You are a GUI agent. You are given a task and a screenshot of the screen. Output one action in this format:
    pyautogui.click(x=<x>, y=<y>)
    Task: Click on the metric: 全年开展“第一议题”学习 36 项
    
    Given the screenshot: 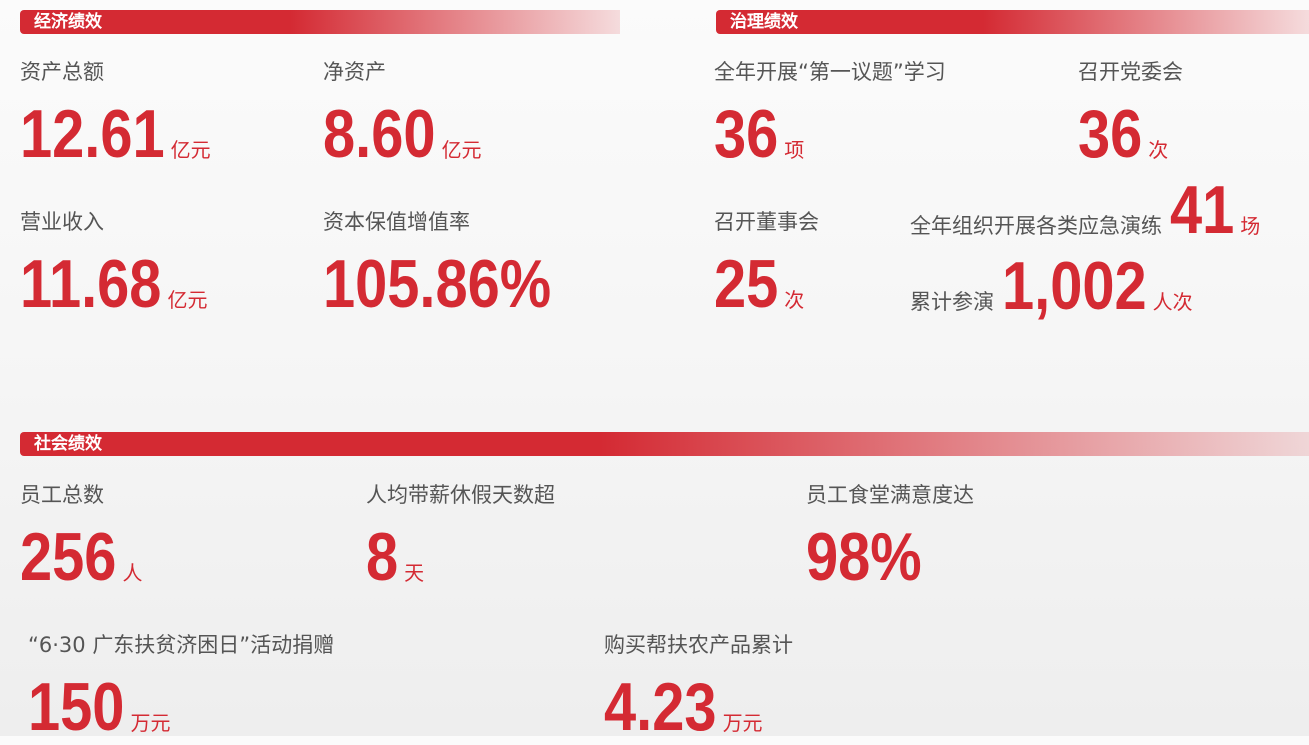 What is the action you would take?
    pyautogui.click(x=830, y=113)
    